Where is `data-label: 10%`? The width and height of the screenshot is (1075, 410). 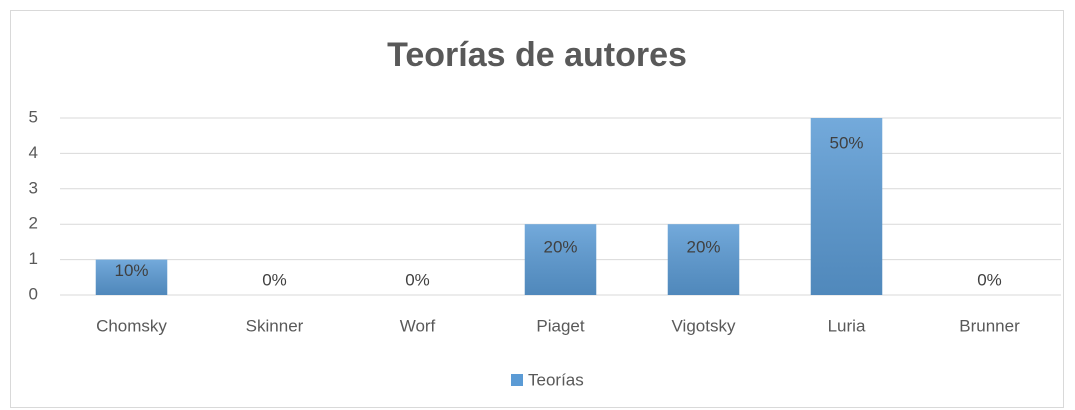 data-label: 10% is located at coordinates (131, 270).